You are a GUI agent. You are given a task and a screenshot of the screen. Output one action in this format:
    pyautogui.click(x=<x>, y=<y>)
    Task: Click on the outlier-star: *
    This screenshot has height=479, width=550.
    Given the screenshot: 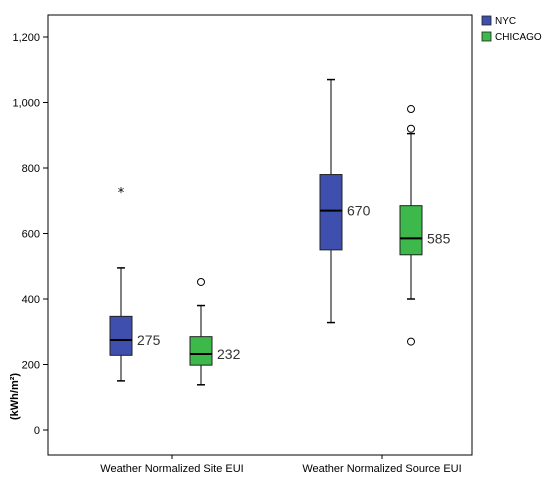 What is the action you would take?
    pyautogui.click(x=121, y=193)
    